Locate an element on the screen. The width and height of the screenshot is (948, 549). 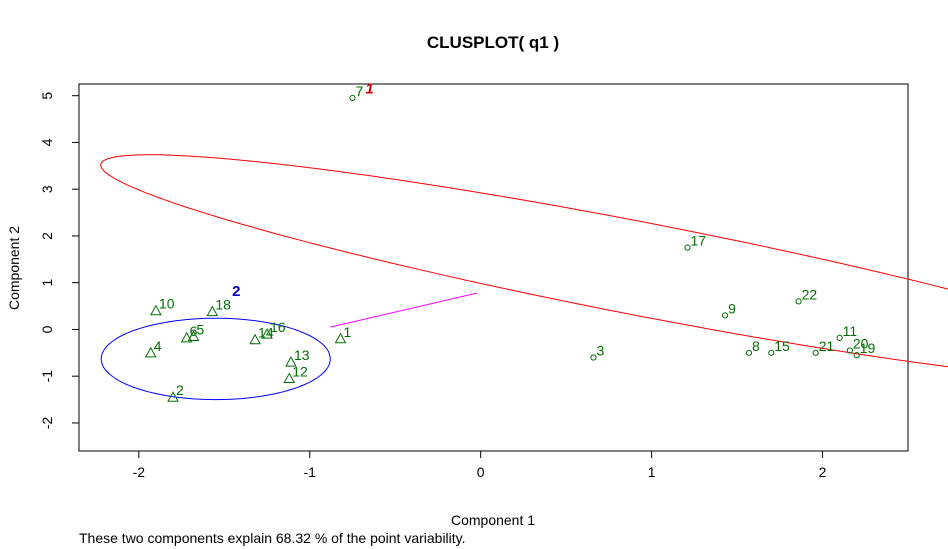
cluster-label-1: 1 is located at coordinates (369, 88).